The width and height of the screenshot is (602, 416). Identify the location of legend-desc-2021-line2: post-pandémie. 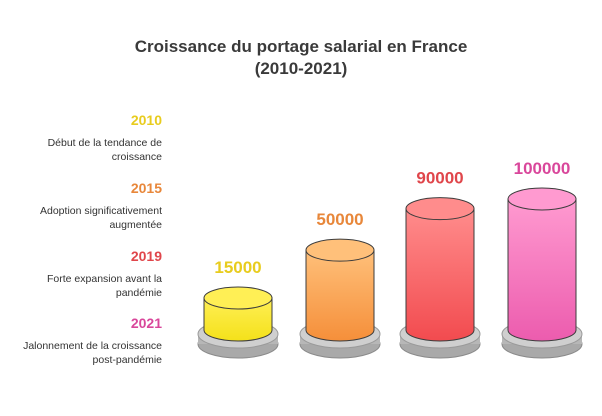
(127, 360).